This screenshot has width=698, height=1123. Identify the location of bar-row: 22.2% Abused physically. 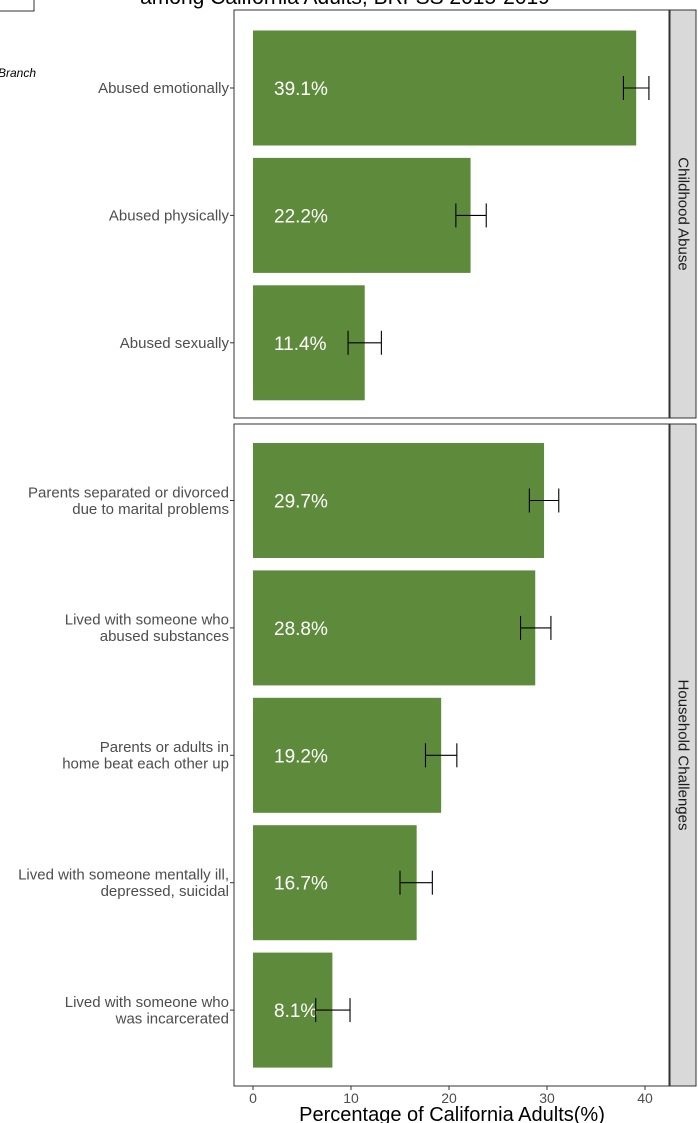
(298, 215).